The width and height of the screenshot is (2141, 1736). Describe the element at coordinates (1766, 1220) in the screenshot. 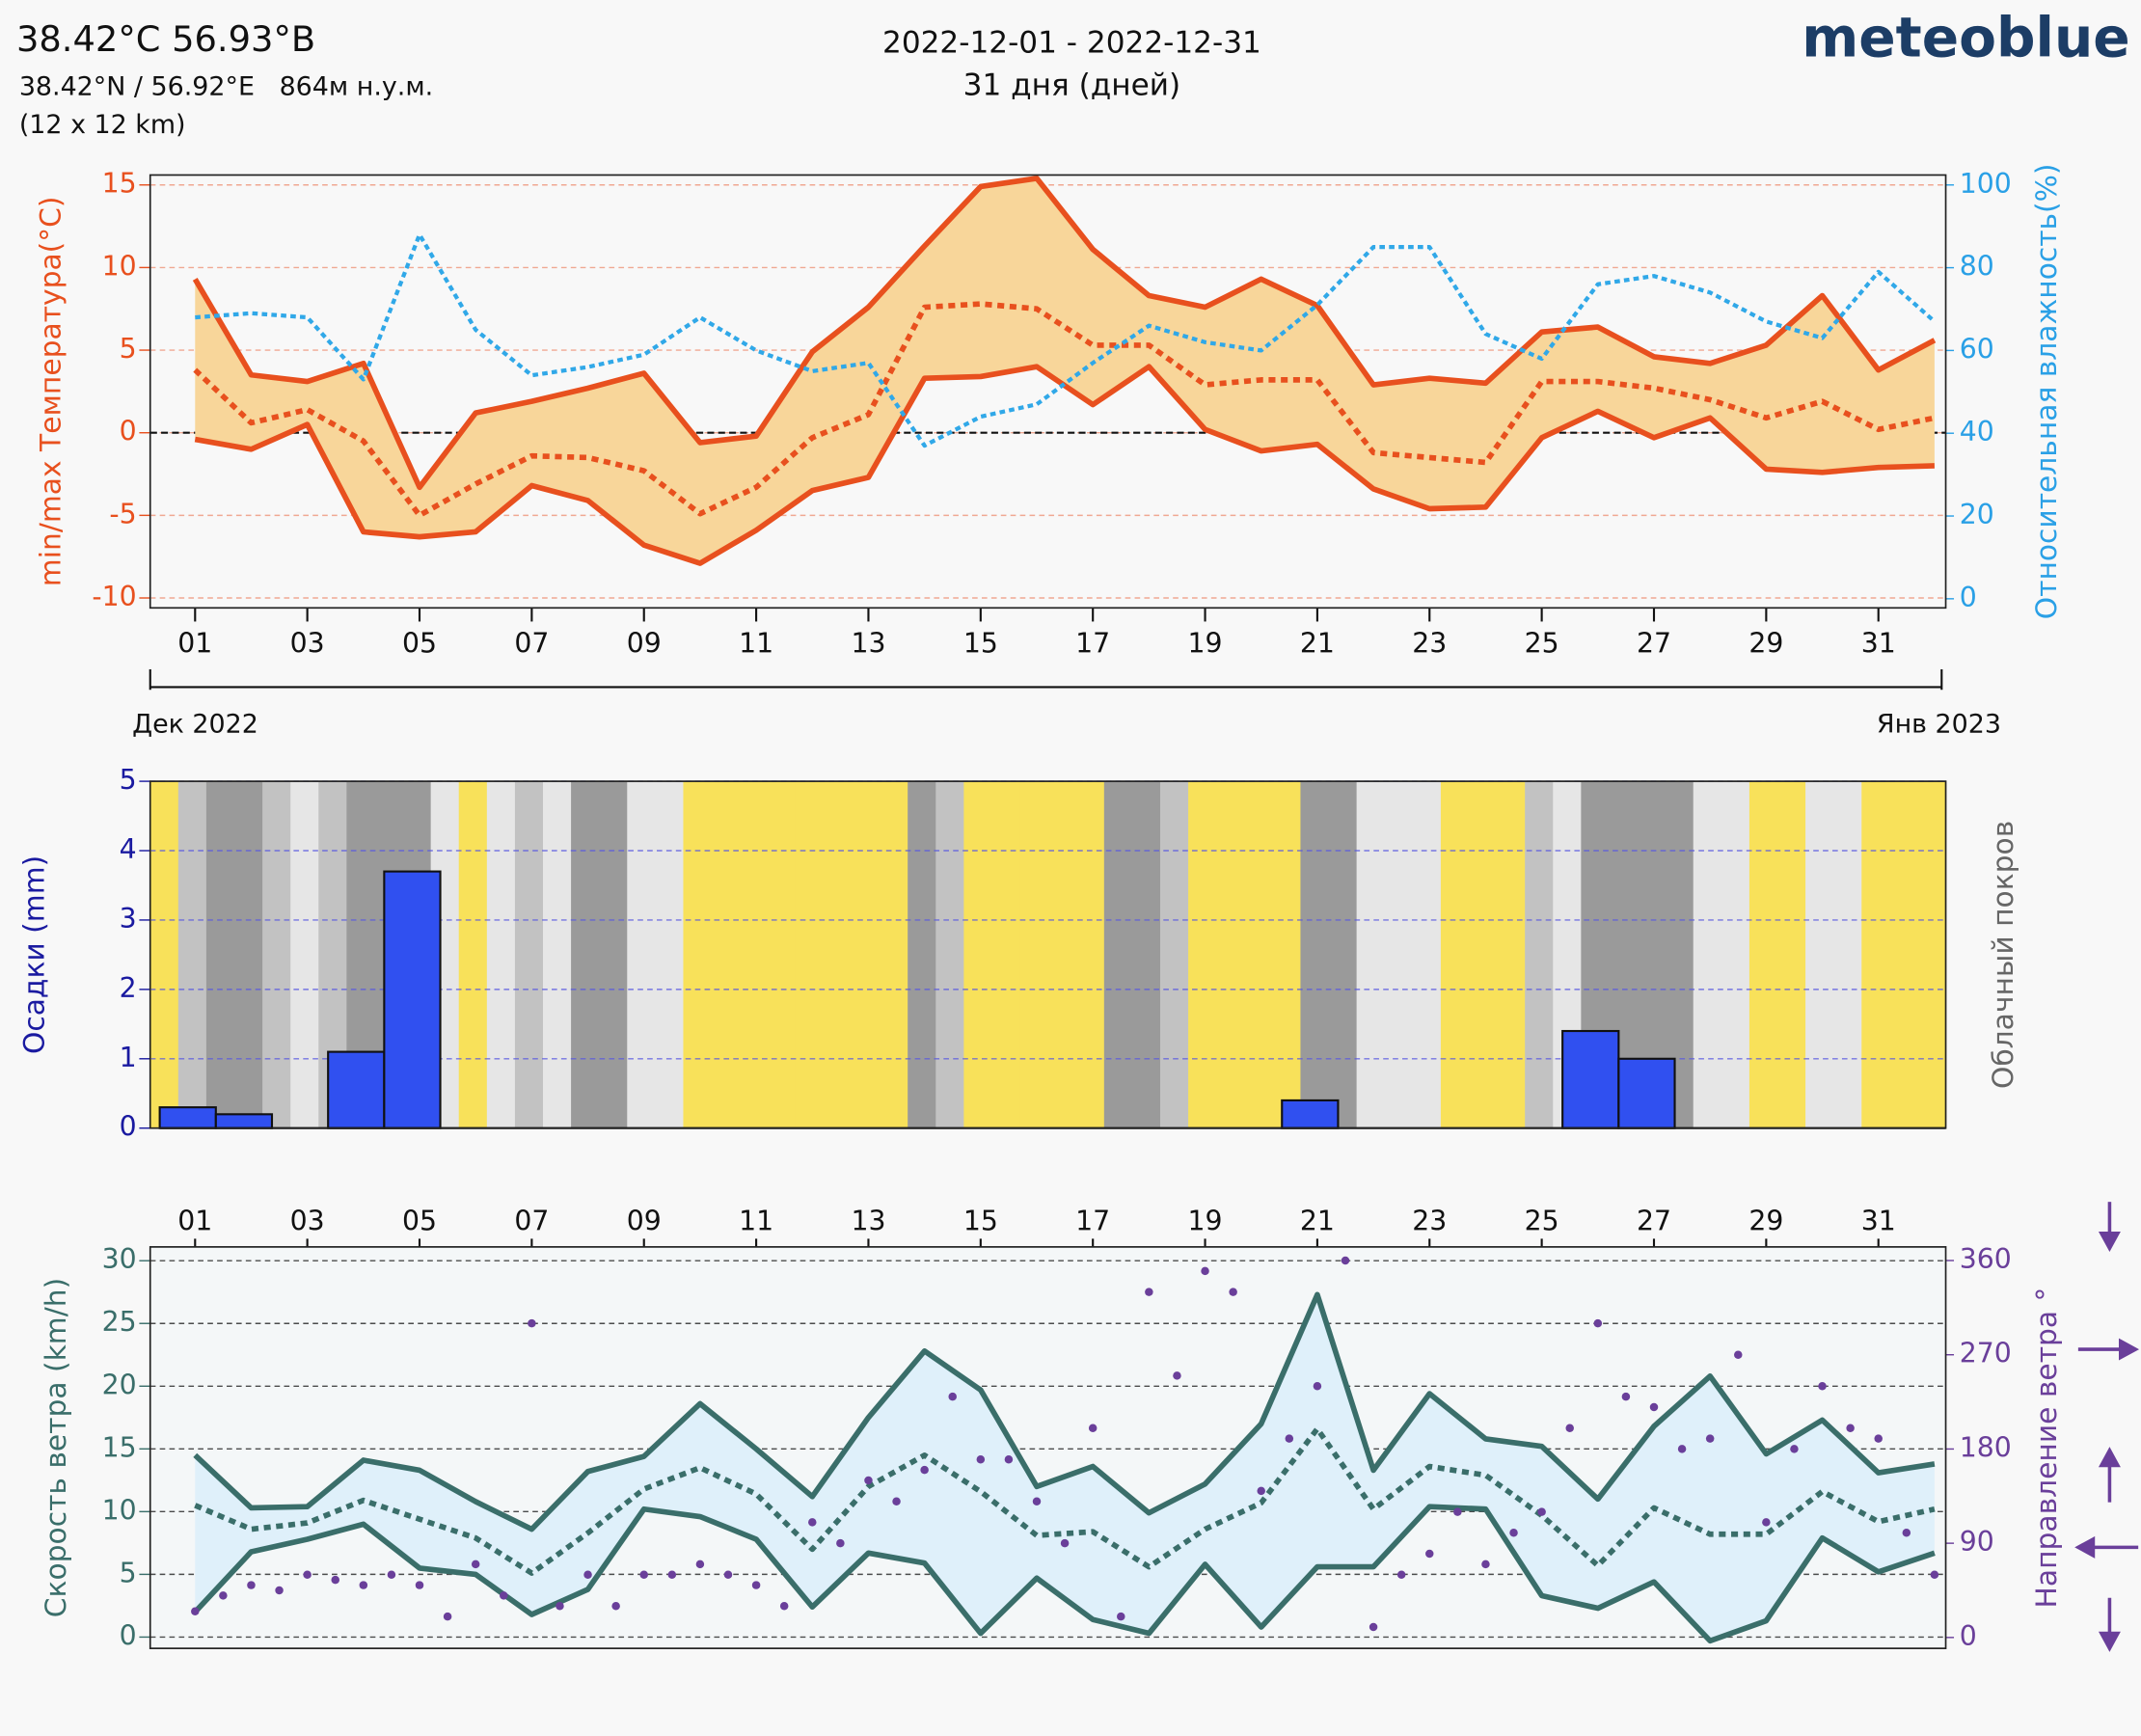

I see `x-tick-label: 29` at that location.